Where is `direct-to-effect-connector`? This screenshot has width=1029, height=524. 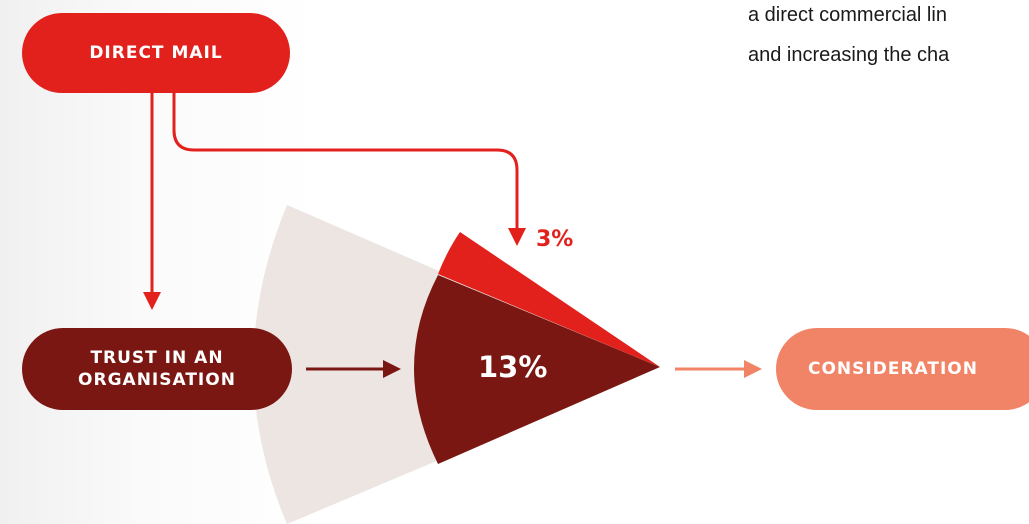
direct-to-effect-connector is located at coordinates (345, 160).